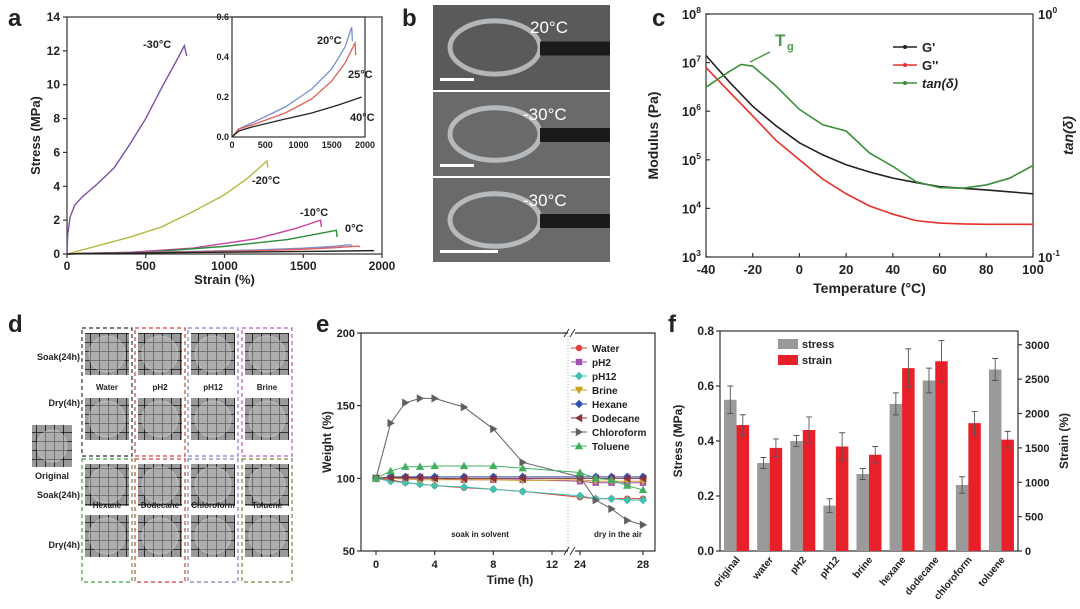 This screenshot has width=1080, height=609. I want to click on inset-series-line-40°C, so click(296, 117).